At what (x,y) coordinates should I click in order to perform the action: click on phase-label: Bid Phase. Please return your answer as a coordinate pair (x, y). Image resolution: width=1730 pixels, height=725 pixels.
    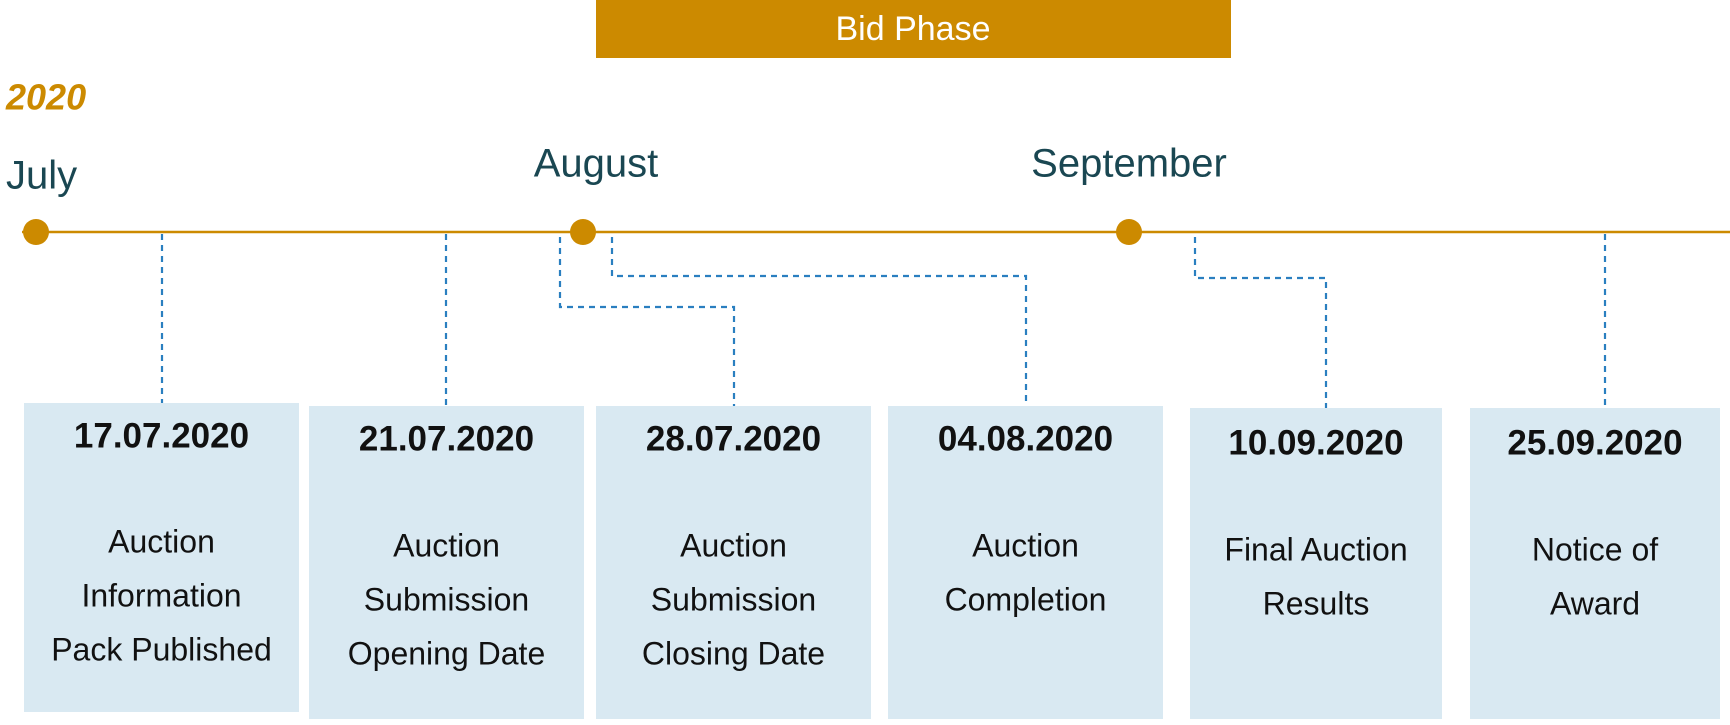
    Looking at the image, I should click on (913, 29).